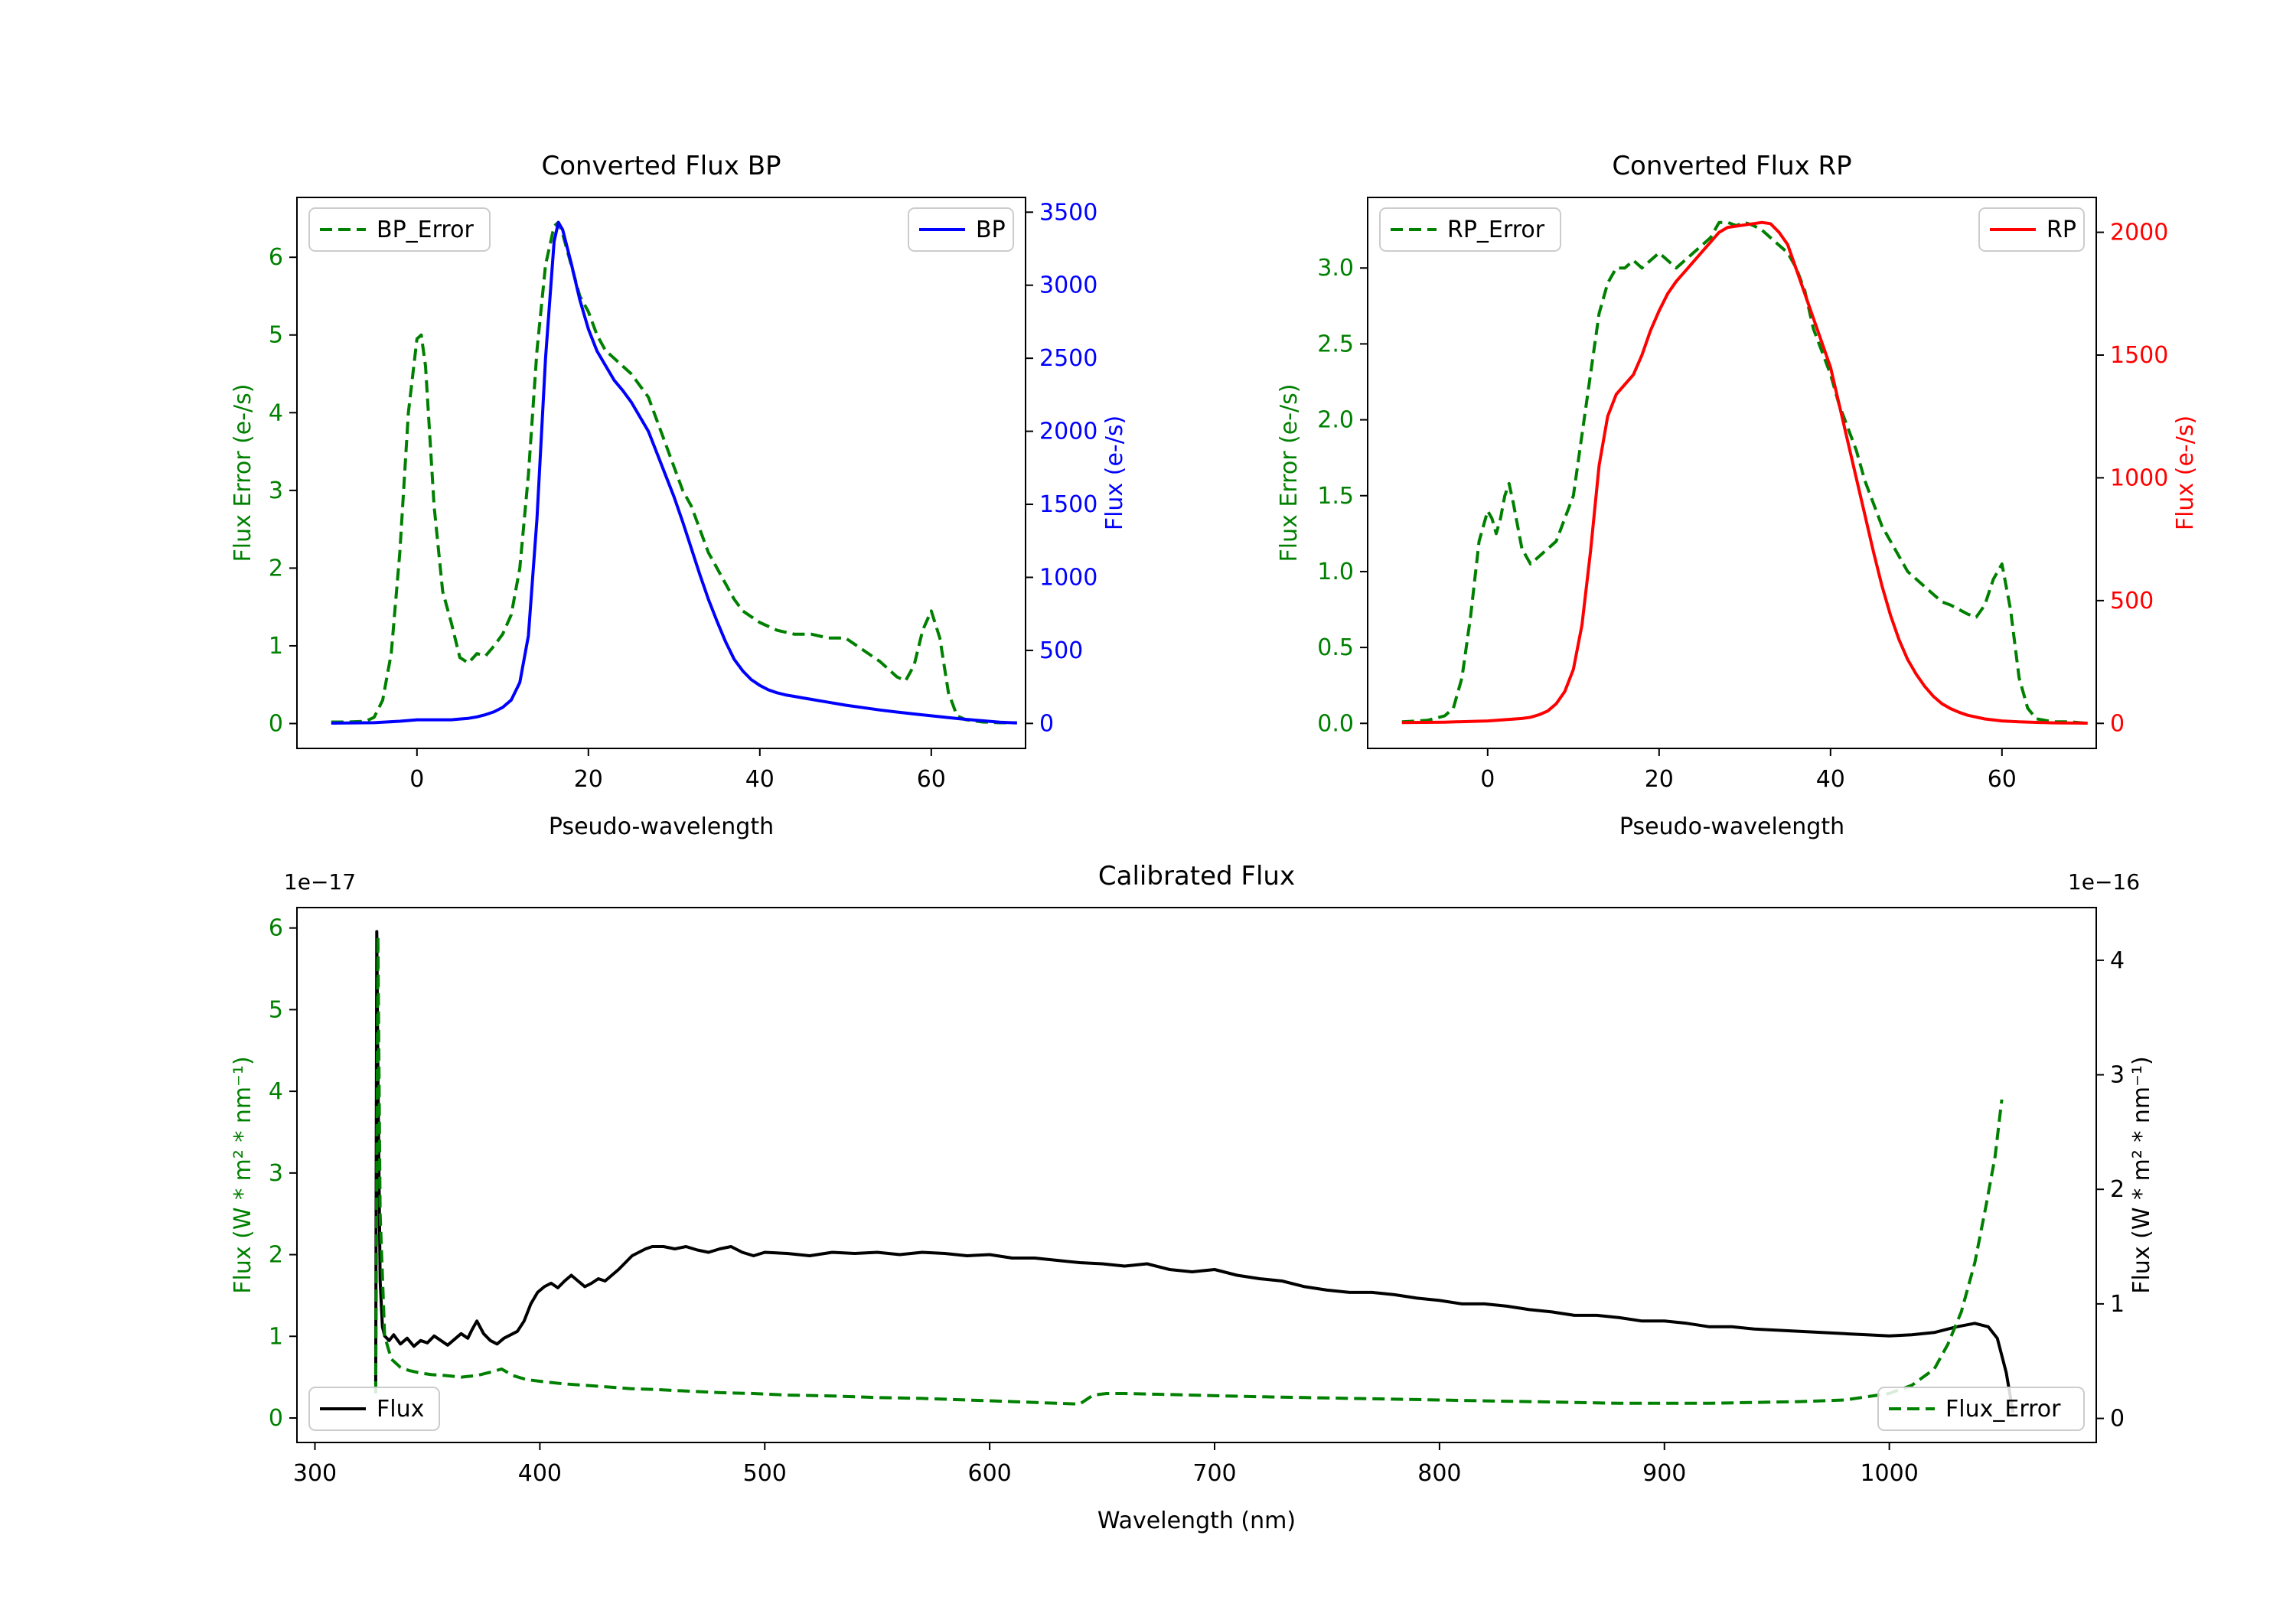  Describe the element at coordinates (991, 230) in the screenshot. I see `legend-label: BP` at that location.